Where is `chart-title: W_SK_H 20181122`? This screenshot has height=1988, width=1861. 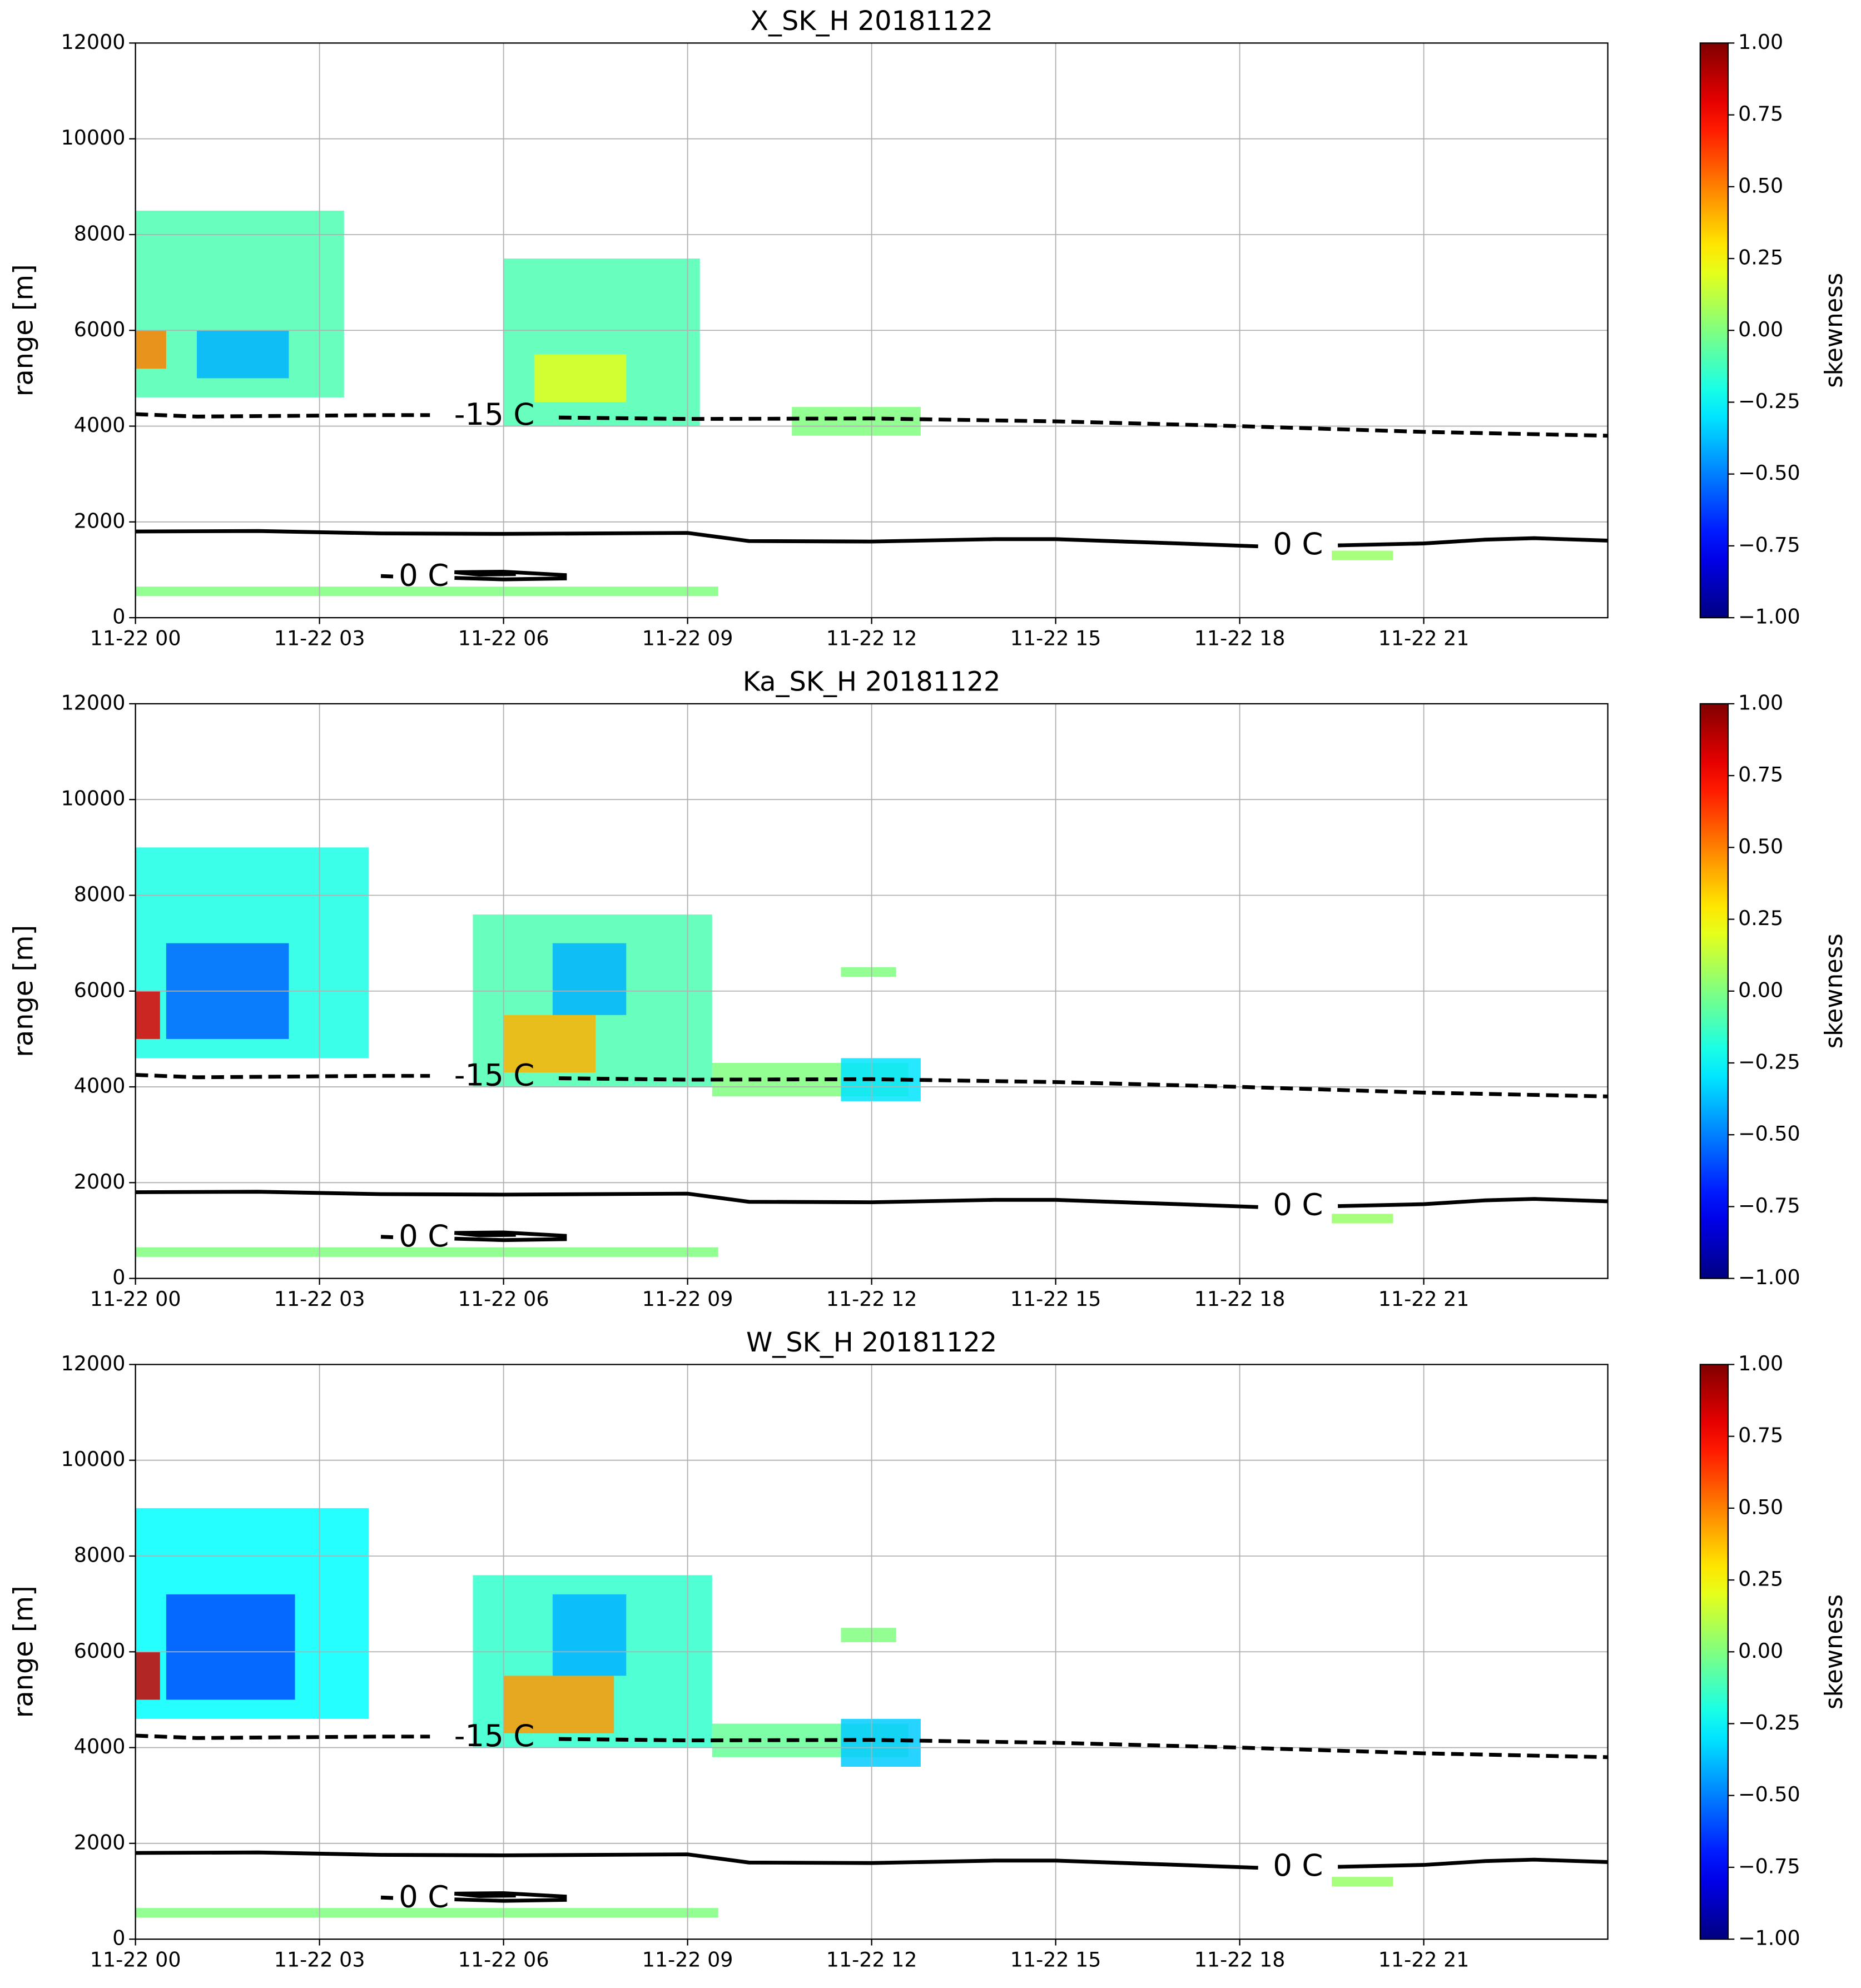
chart-title: W_SK_H 20181122 is located at coordinates (871, 1343).